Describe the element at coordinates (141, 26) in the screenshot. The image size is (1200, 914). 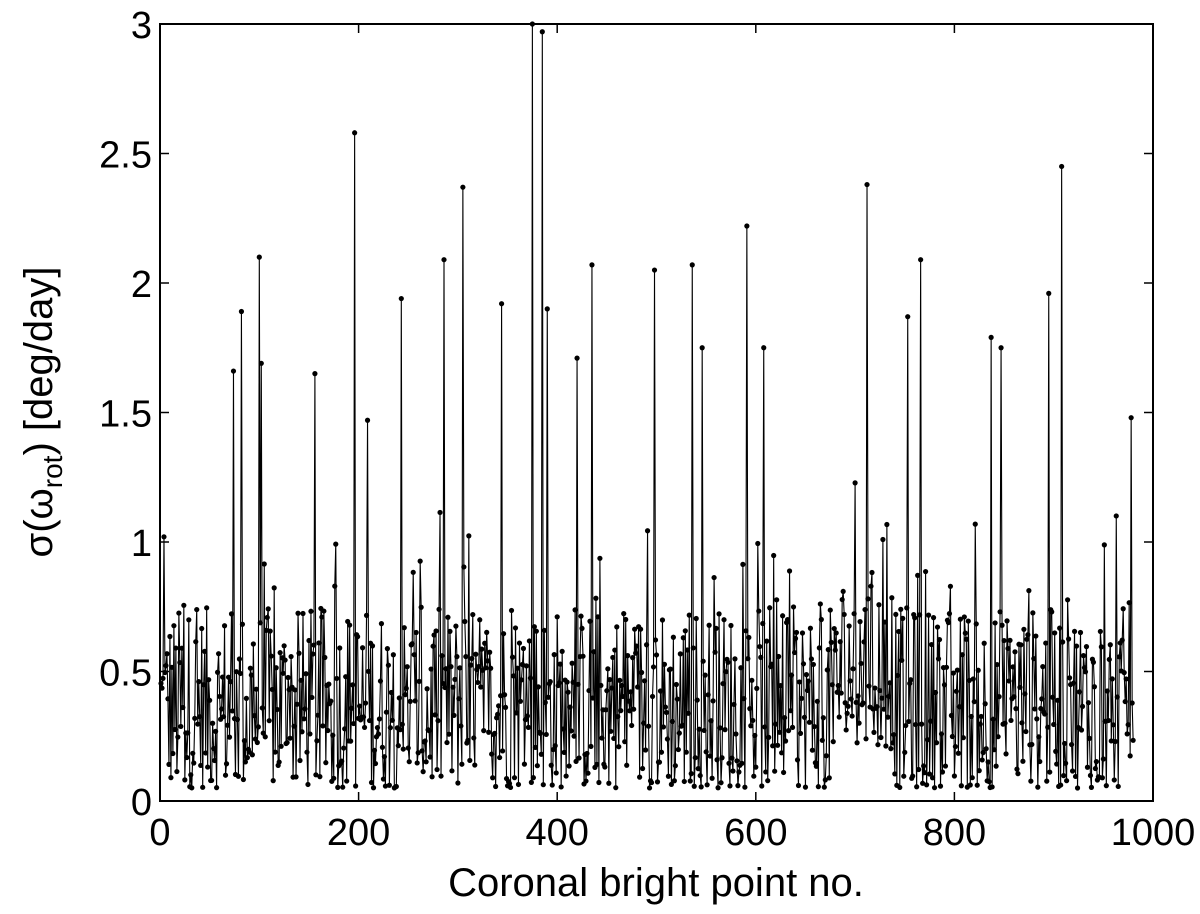
I see `y-tick-label: 3` at that location.